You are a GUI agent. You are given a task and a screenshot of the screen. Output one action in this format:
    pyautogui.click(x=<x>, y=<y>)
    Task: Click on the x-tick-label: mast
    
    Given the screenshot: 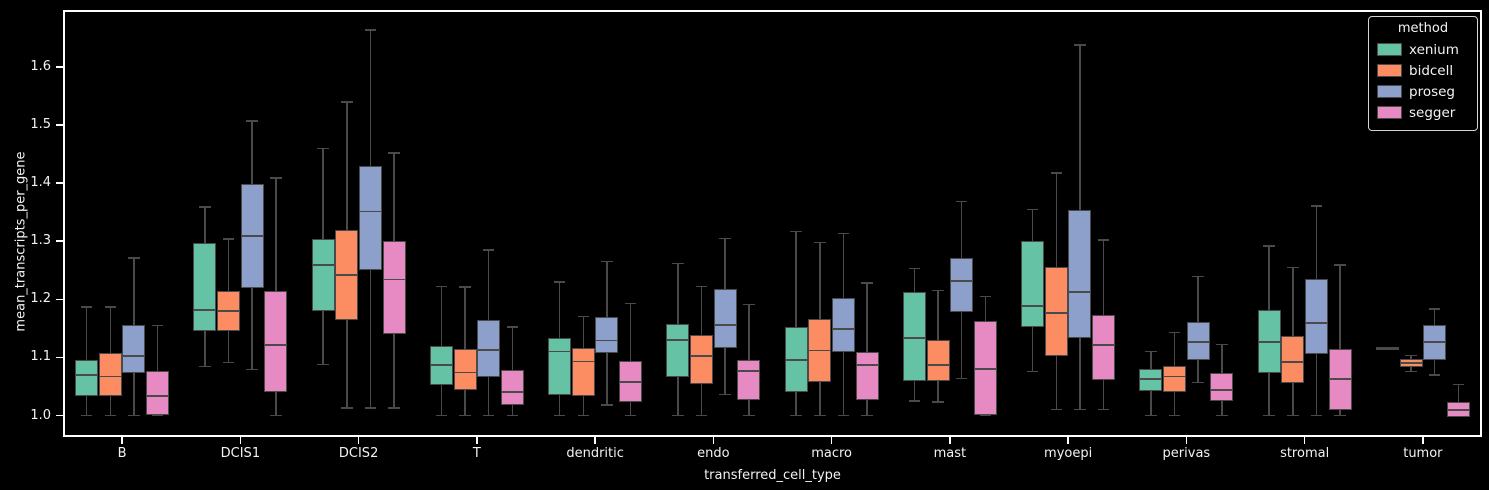 What is the action you would take?
    pyautogui.click(x=950, y=453)
    